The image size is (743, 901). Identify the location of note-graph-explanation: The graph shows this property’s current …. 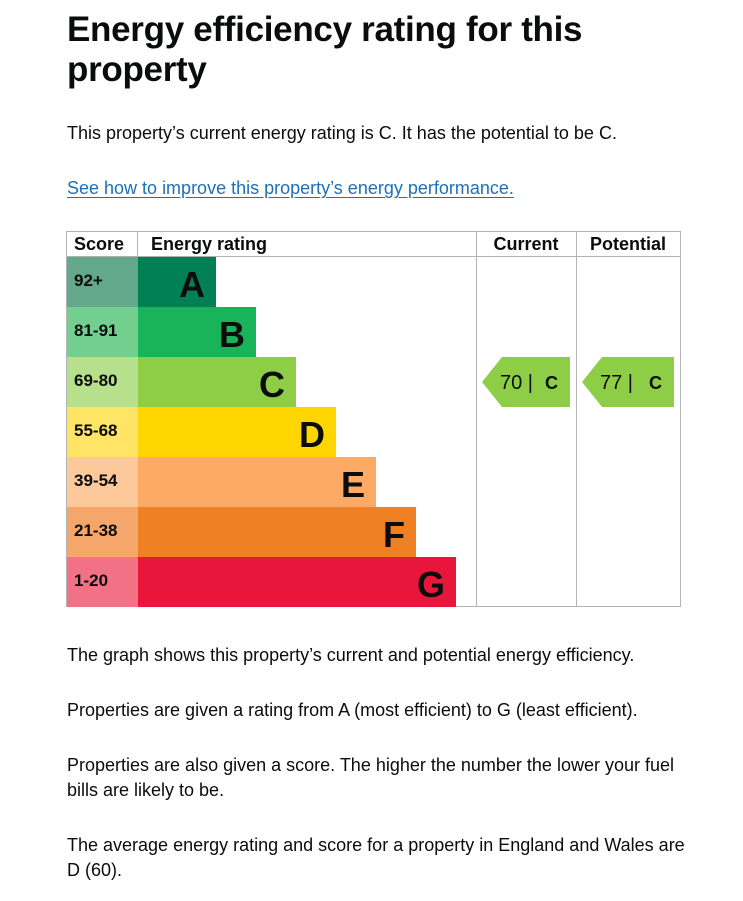
(351, 655).